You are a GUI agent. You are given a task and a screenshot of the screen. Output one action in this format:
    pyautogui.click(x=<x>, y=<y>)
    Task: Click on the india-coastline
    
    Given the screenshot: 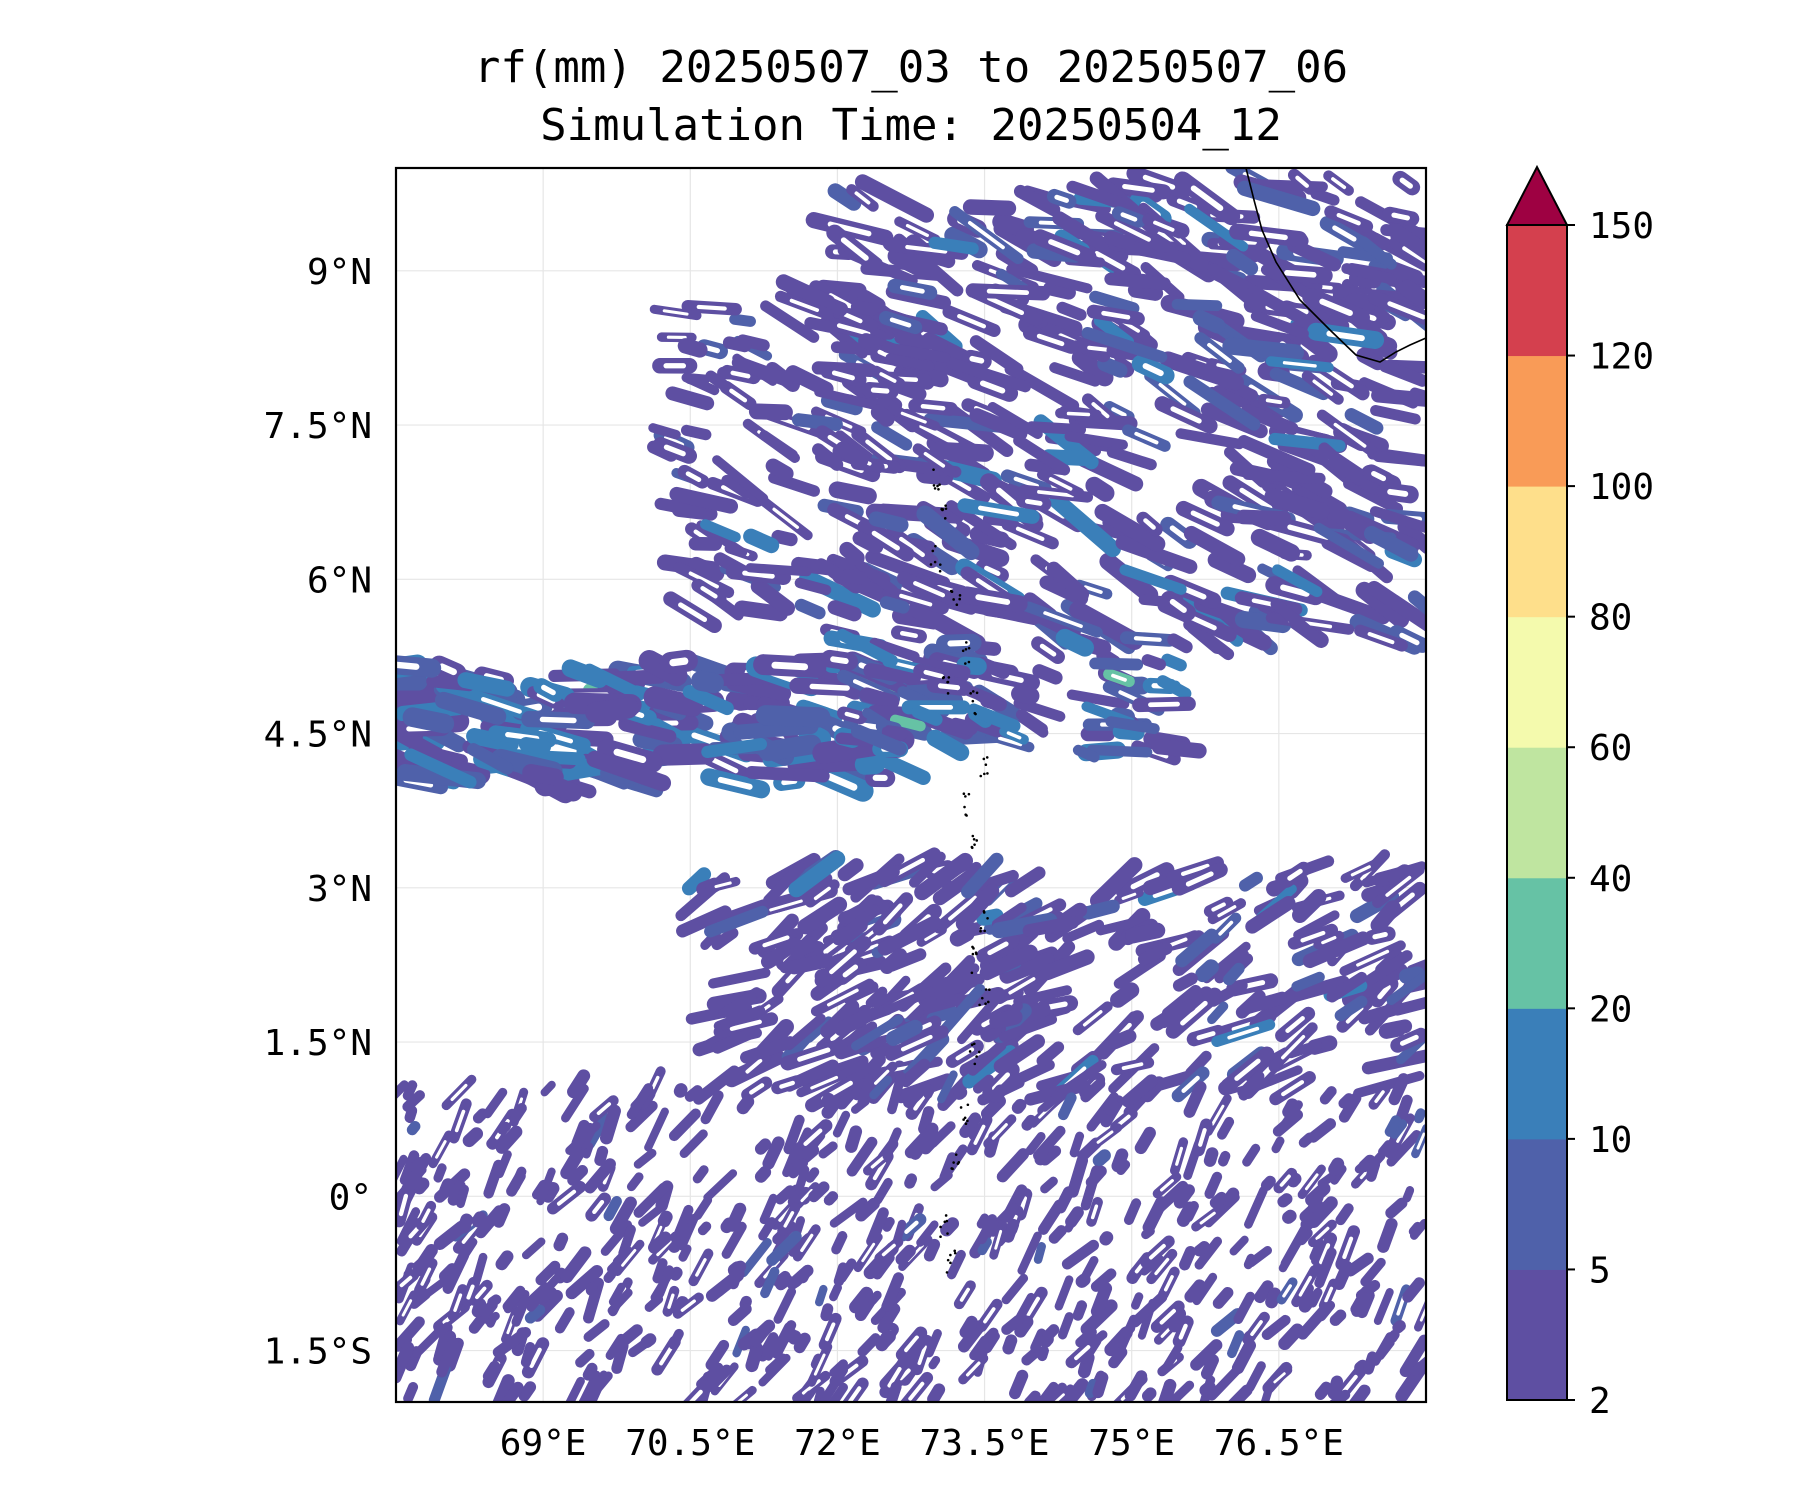 What is the action you would take?
    pyautogui.click(x=1335, y=265)
    